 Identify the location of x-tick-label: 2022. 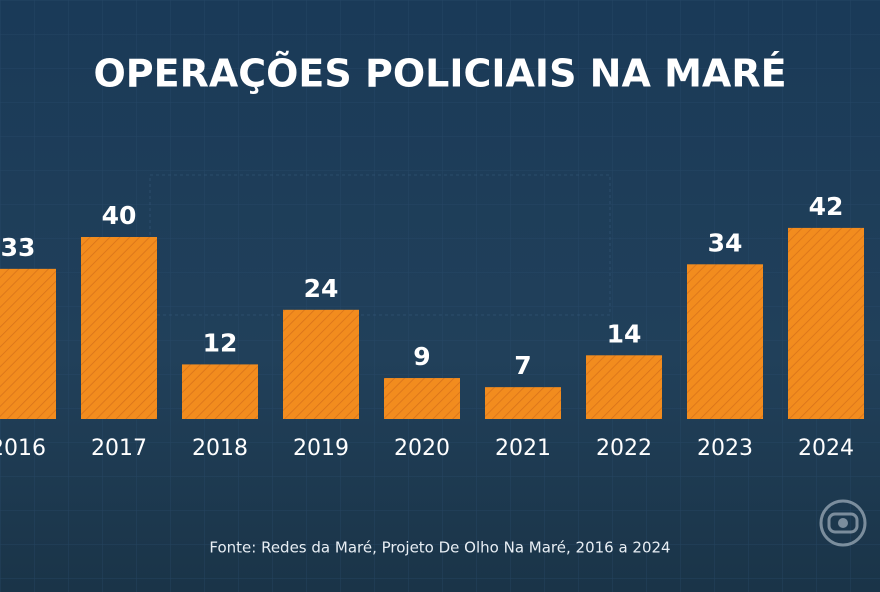
(624, 448).